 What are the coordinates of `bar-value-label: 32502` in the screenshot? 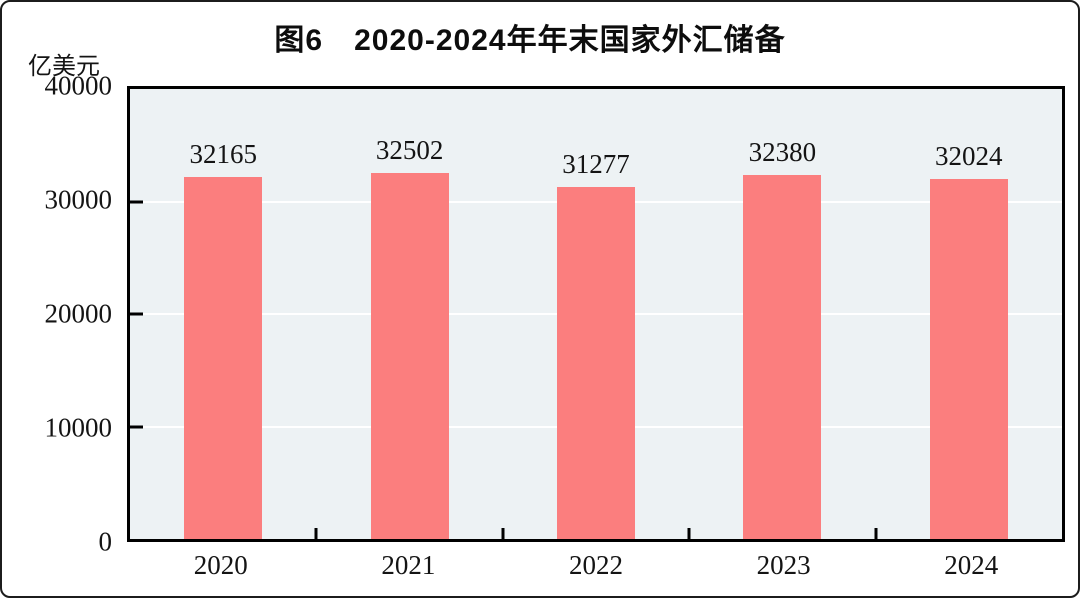 It's located at (409, 150).